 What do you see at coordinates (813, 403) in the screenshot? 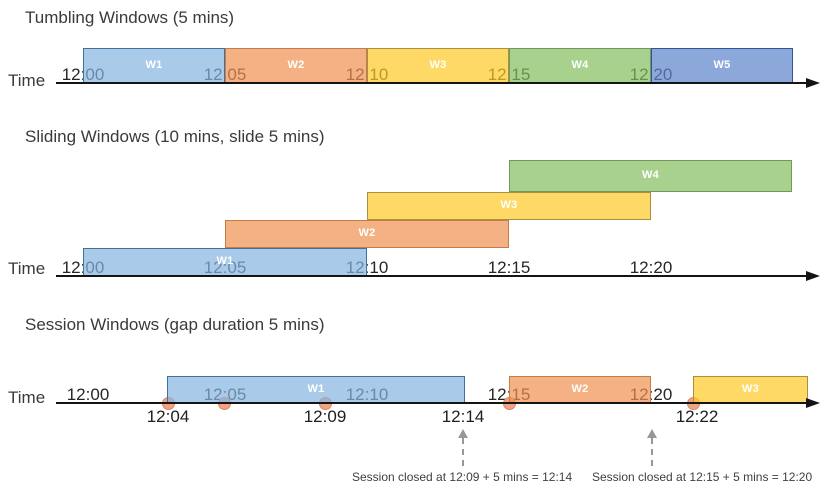
I see `session-windows-axis-arrowhead-icon` at bounding box center [813, 403].